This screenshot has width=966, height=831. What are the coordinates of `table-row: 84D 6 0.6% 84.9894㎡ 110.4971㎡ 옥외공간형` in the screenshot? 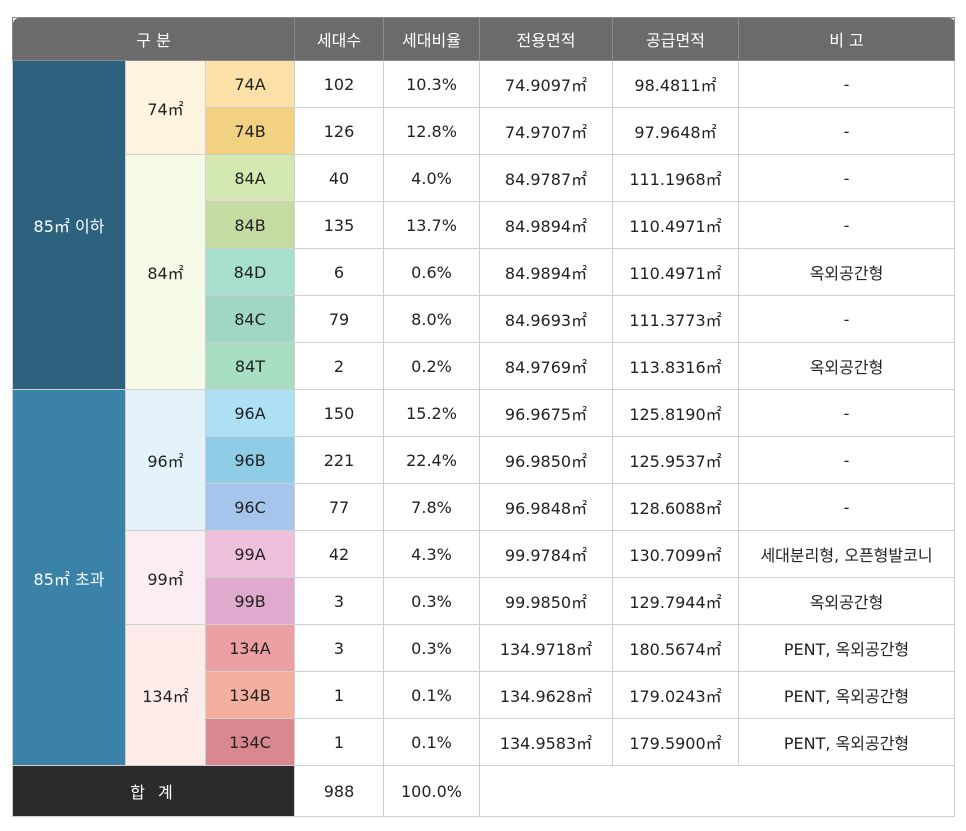 It's located at (484, 272).